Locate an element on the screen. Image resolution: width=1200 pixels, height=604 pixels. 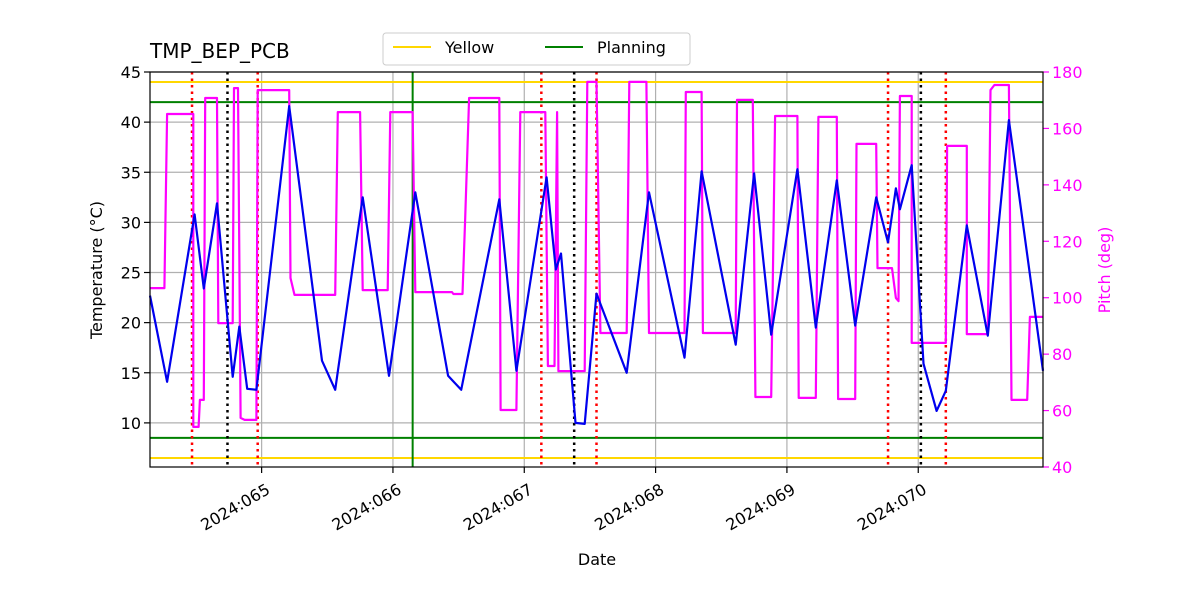
y-tick-label: 30 is located at coordinates (131, 222).